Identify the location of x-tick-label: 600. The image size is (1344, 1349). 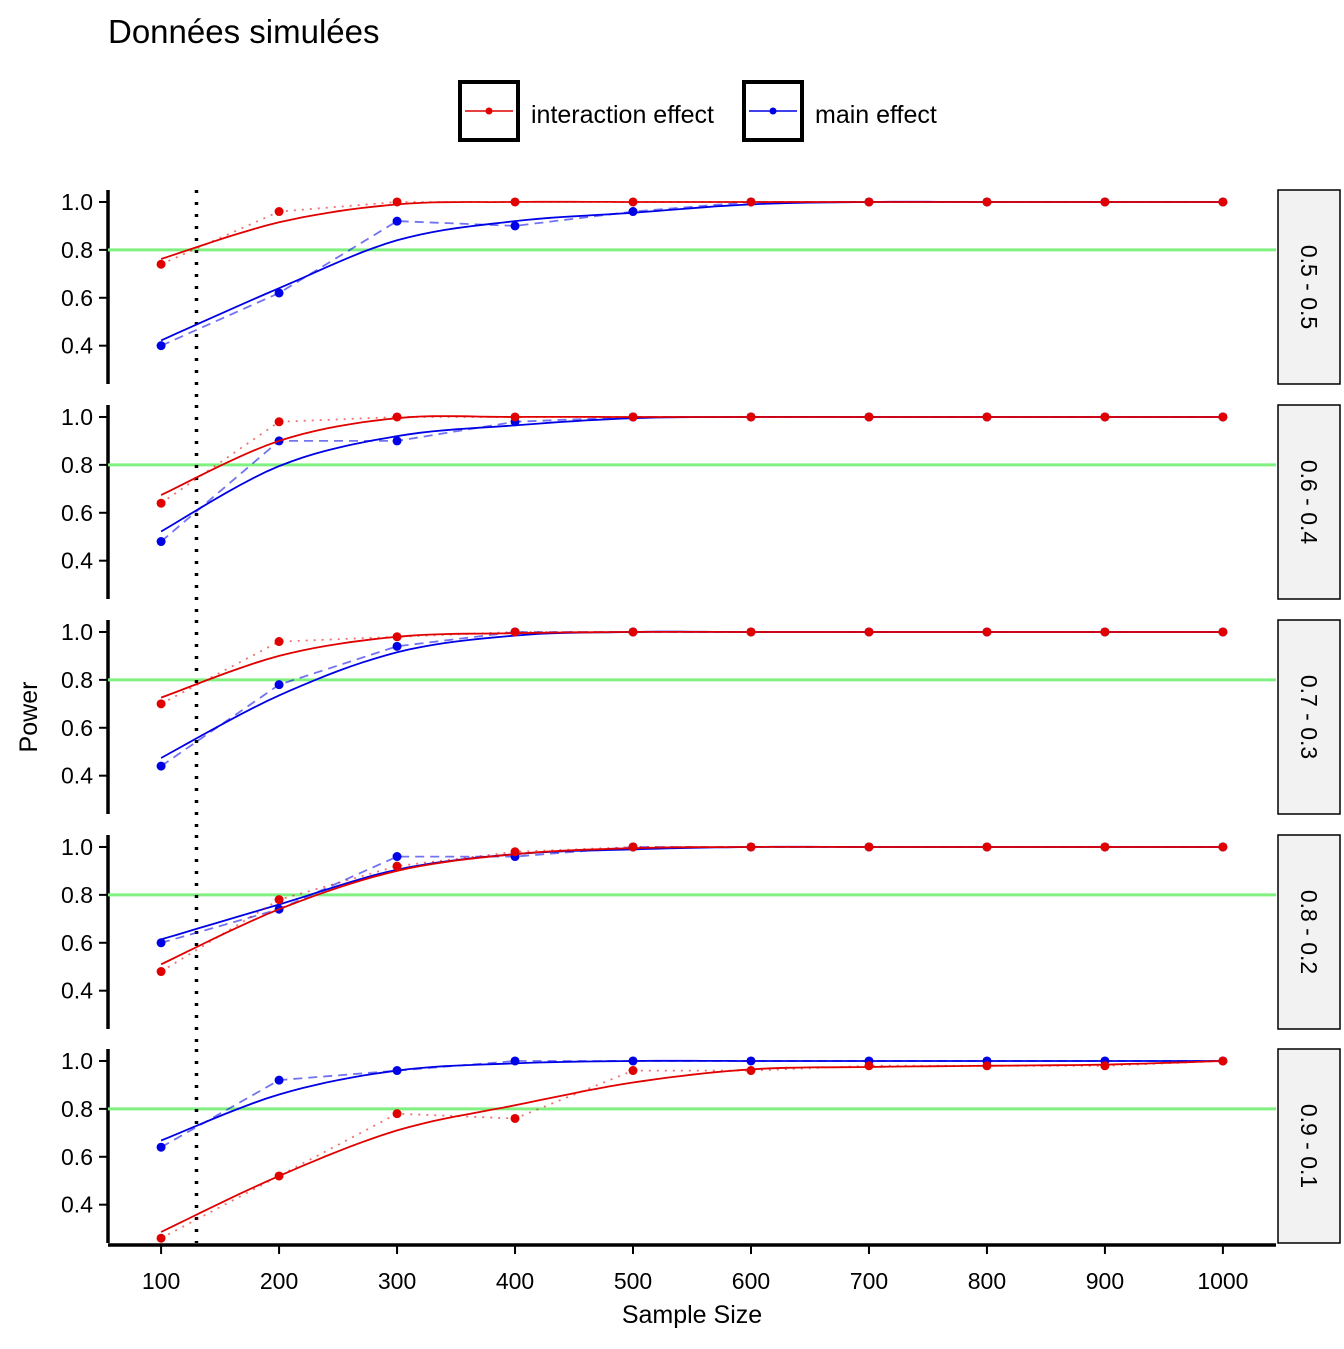
(751, 1281).